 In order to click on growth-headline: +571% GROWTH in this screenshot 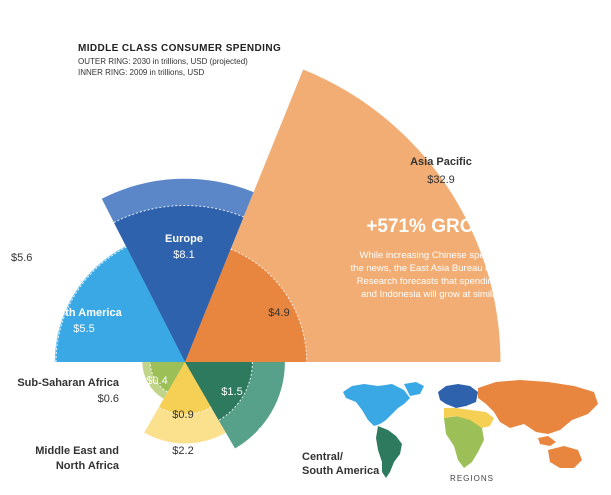, I will do `click(442, 226)`.